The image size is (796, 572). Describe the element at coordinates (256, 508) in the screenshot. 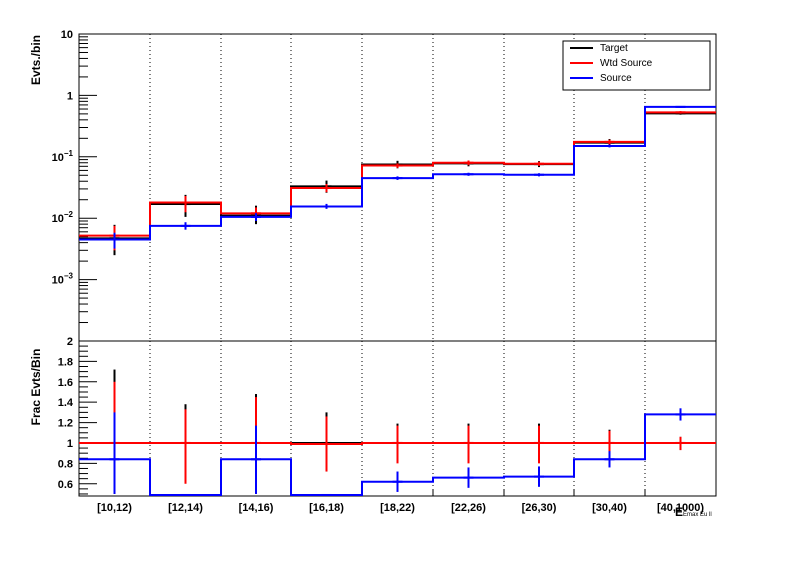

I see `x-tick-label: [14,16)` at that location.